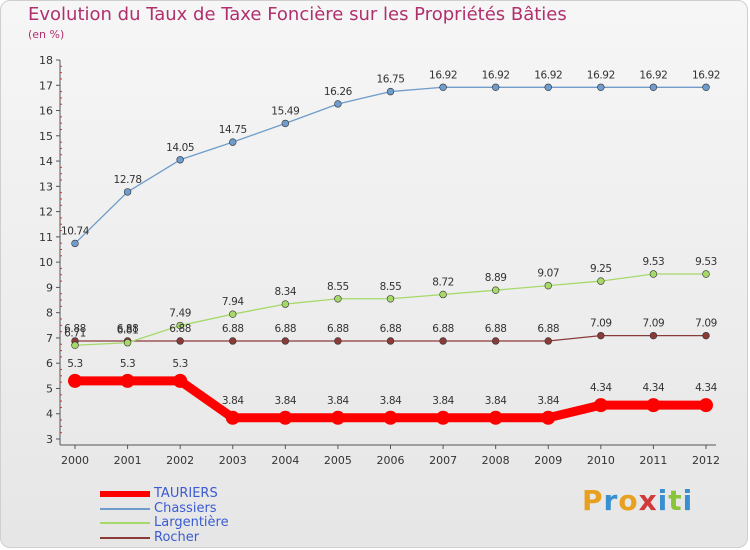 This screenshot has width=750, height=550. I want to click on brand-letter: t, so click(675, 500).